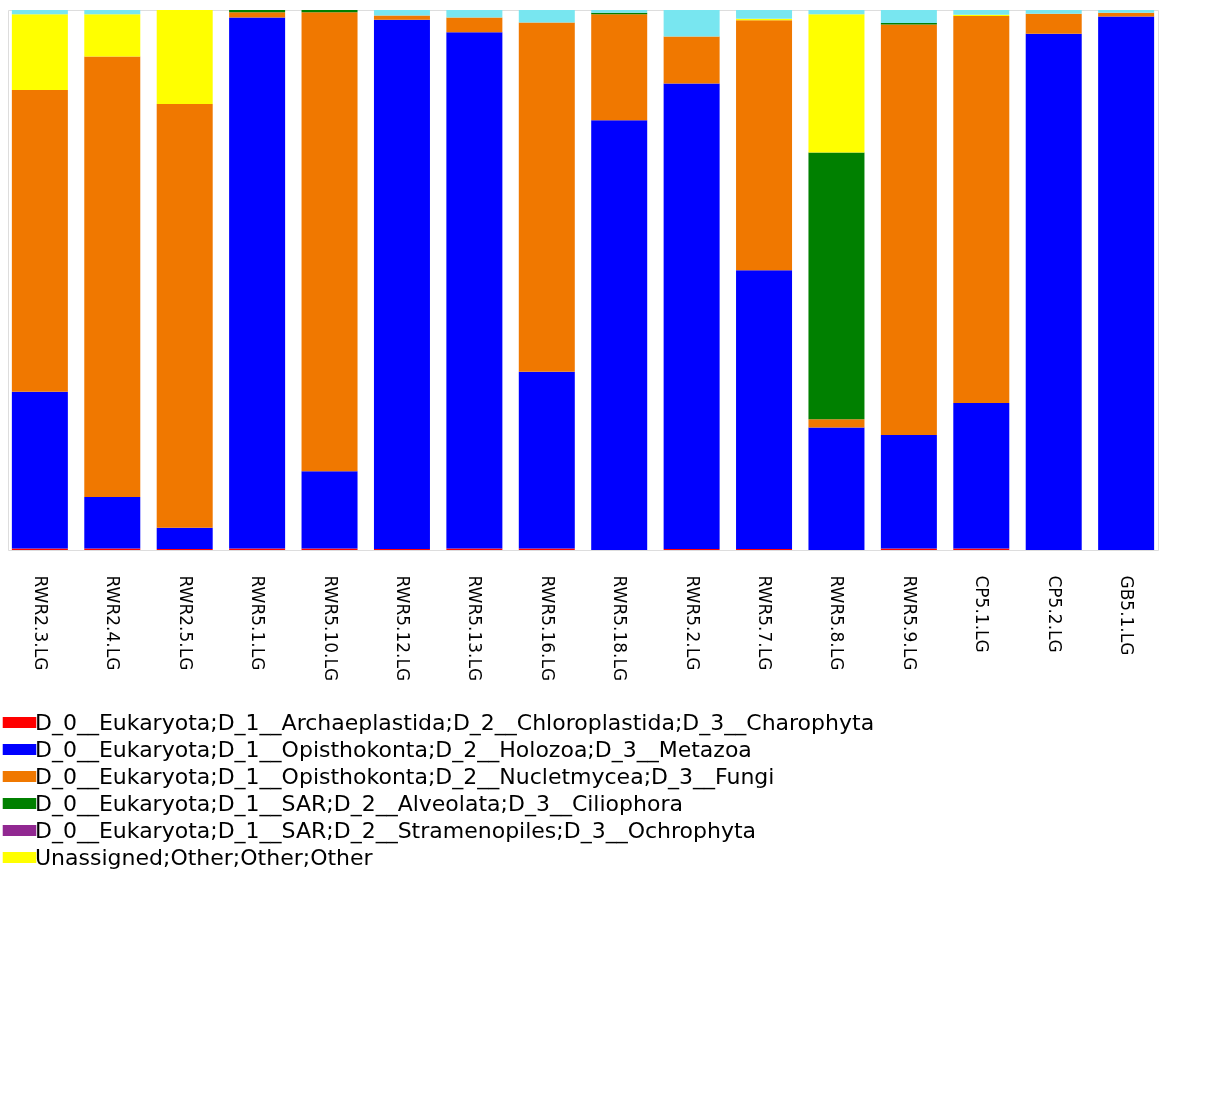 Image resolution: width=1217 pixels, height=1118 pixels. What do you see at coordinates (982, 614) in the screenshot?
I see `x-tick-label: CP5.1.LG` at bounding box center [982, 614].